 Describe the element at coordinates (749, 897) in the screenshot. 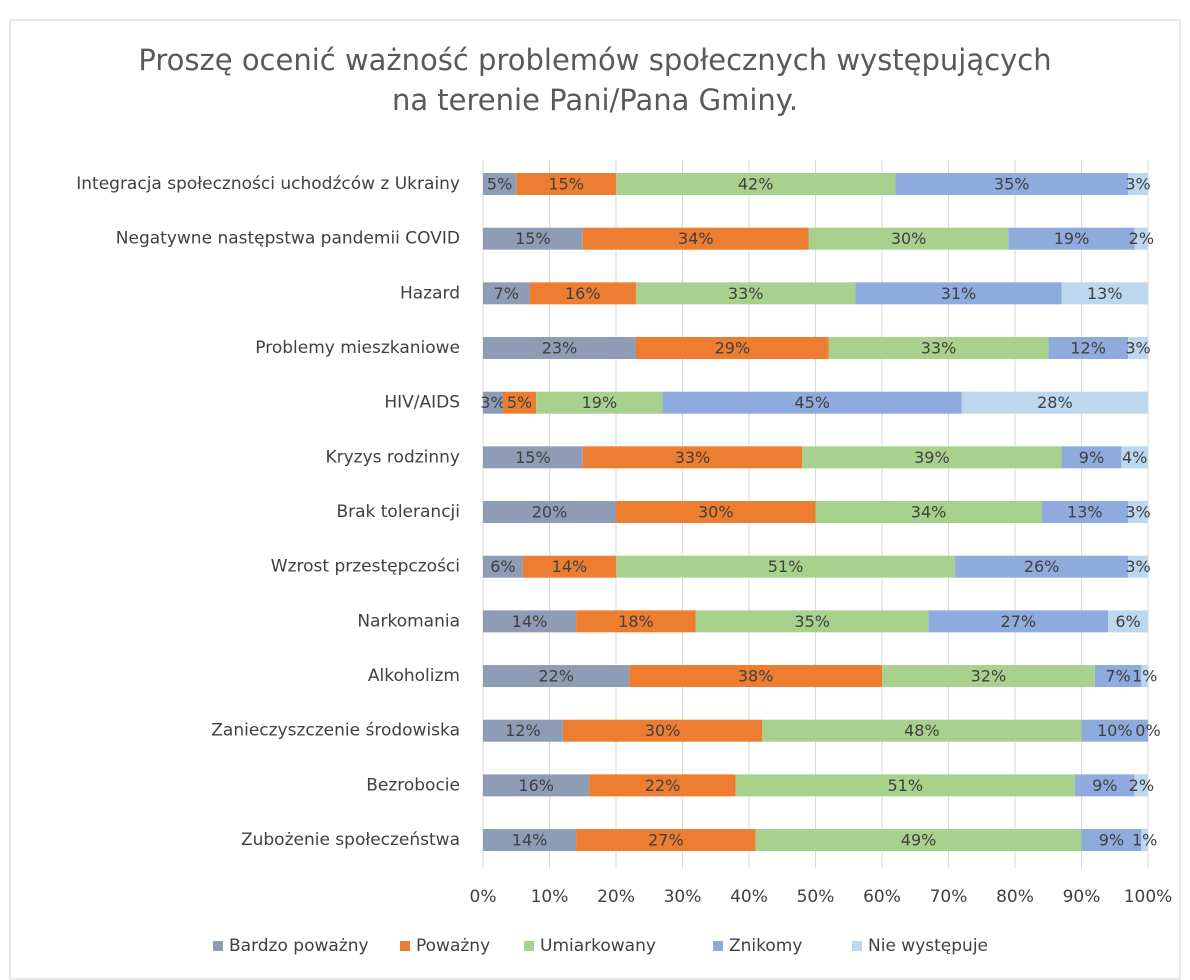

I see `x-tick-label: 40%` at that location.